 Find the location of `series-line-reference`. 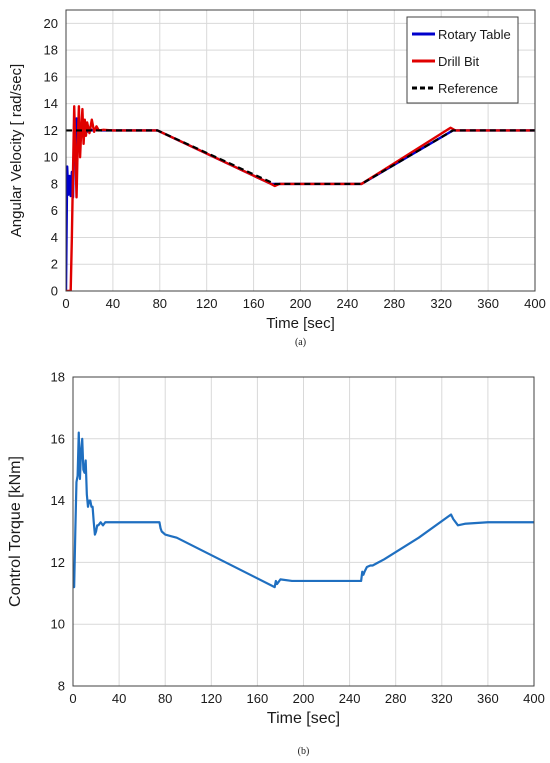

series-line-reference is located at coordinates (300, 157).